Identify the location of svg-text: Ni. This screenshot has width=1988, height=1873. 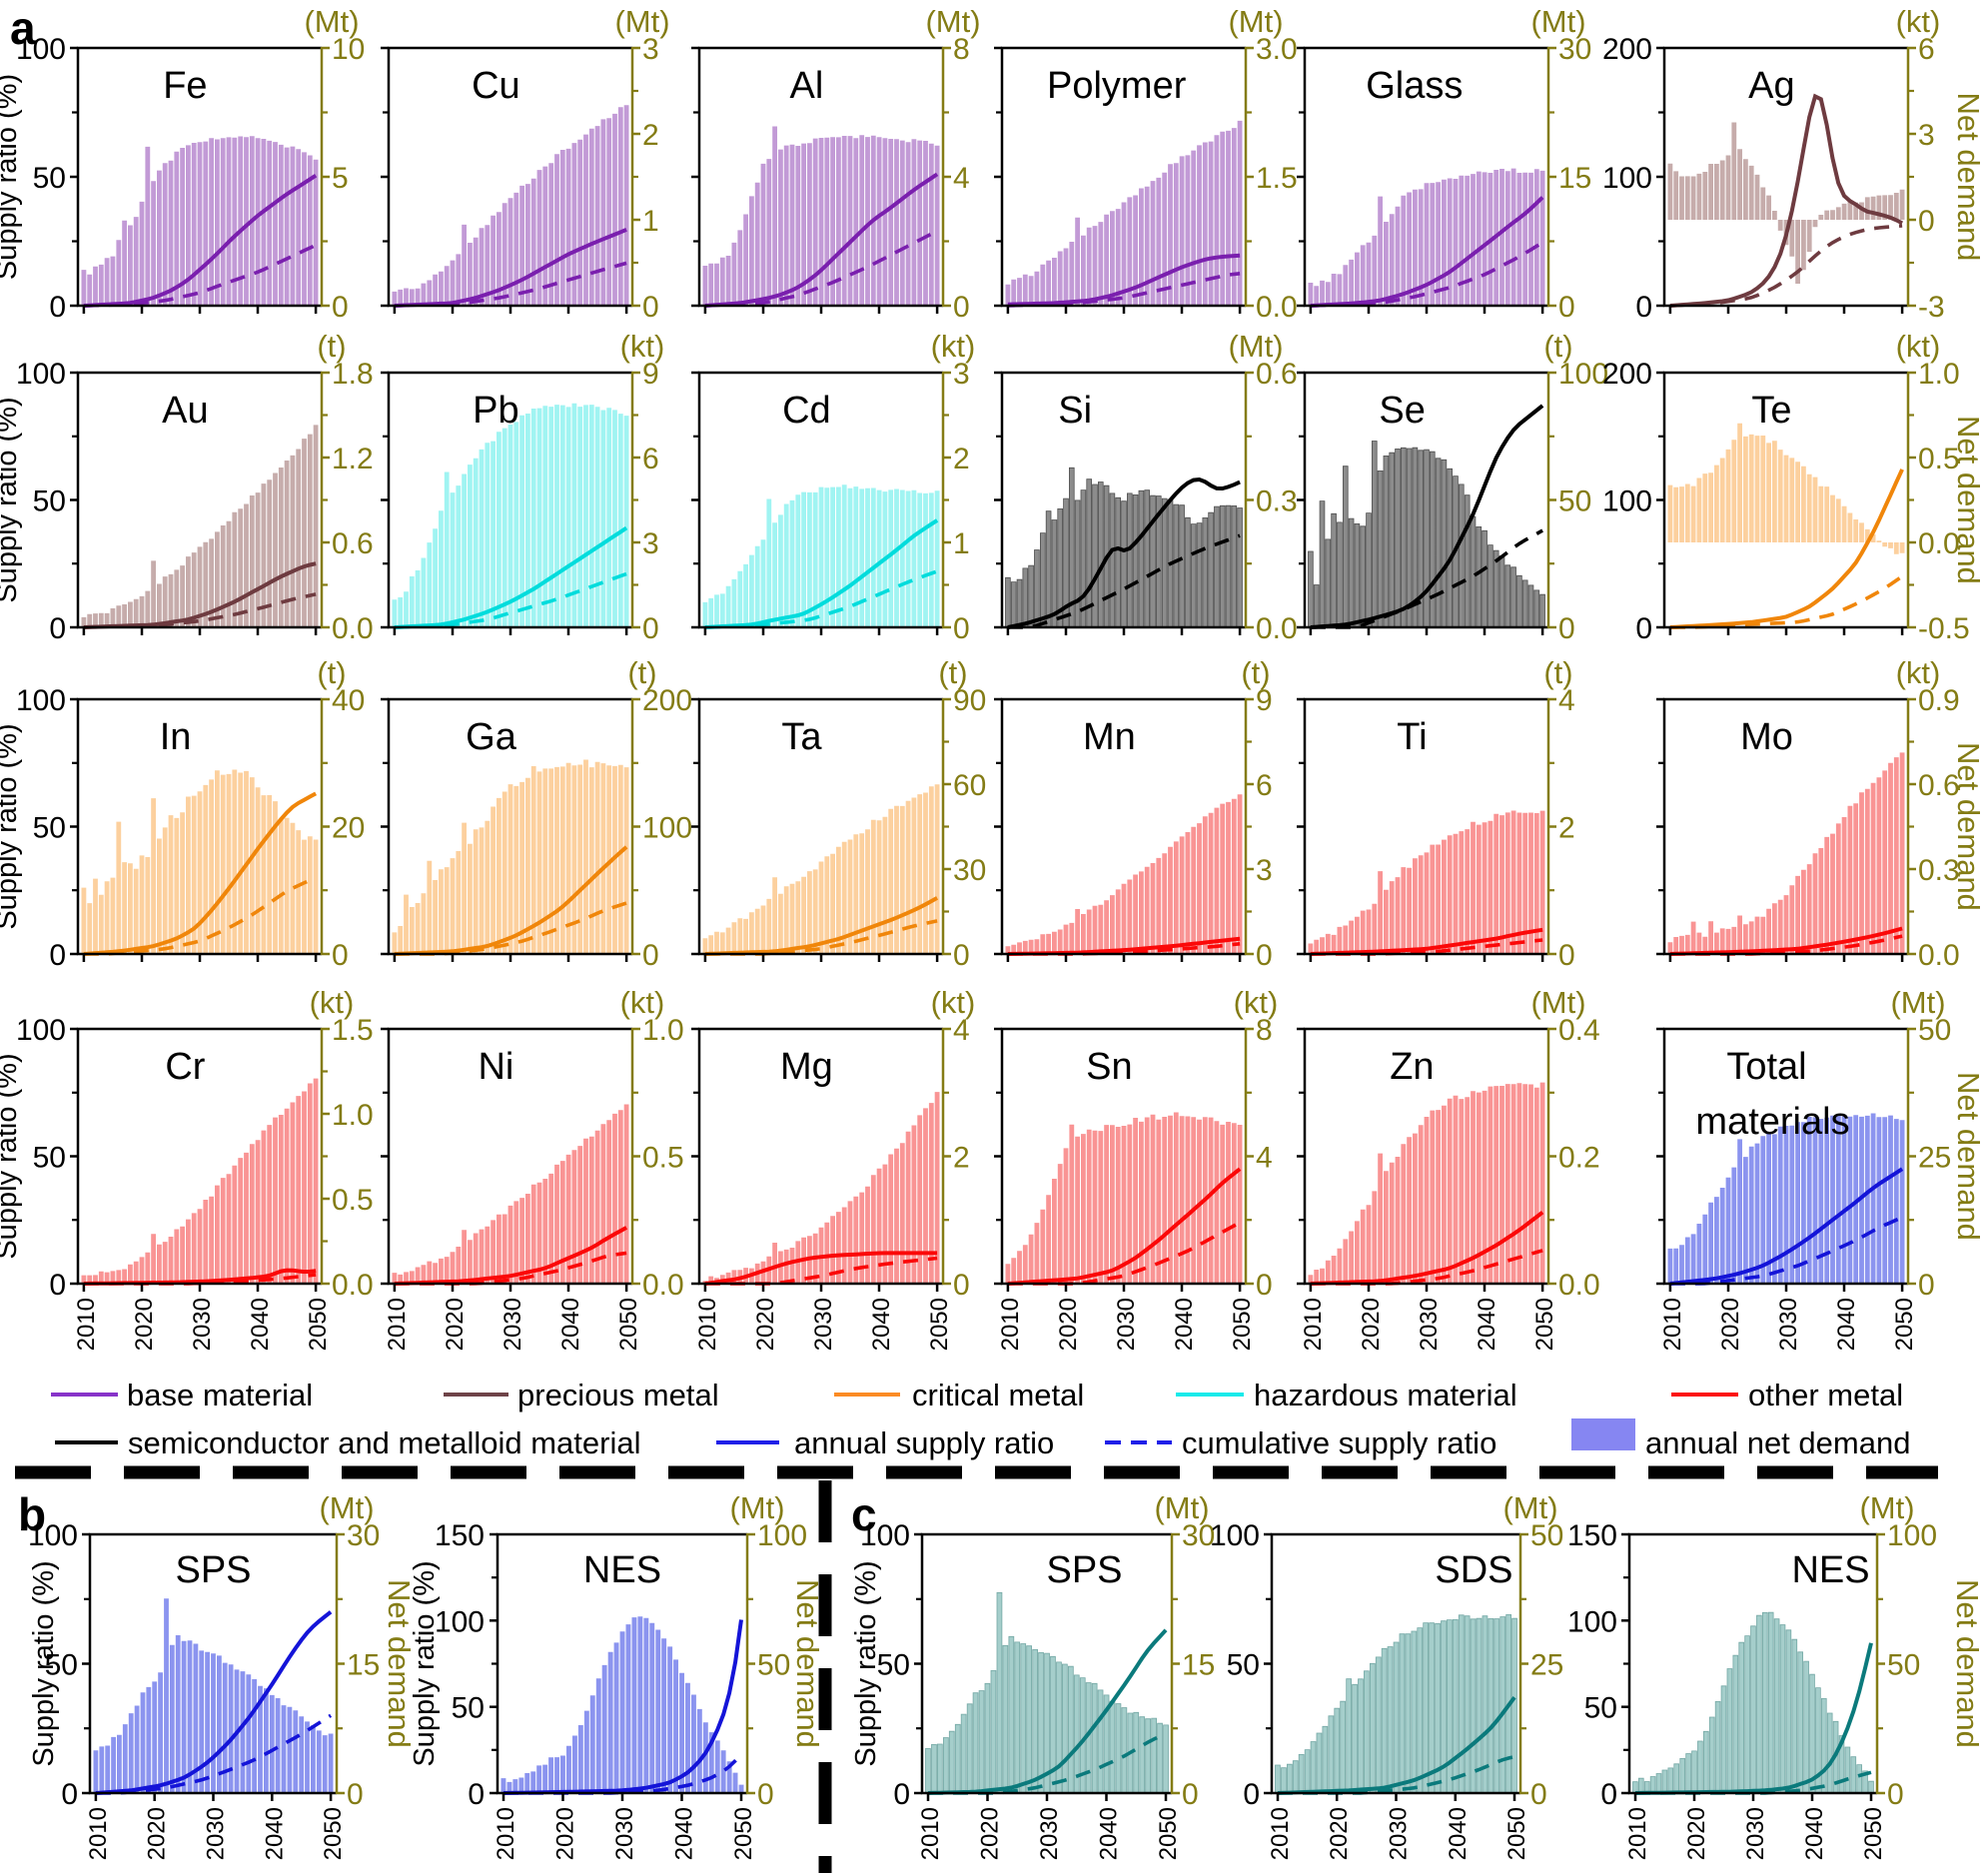
(495, 1067).